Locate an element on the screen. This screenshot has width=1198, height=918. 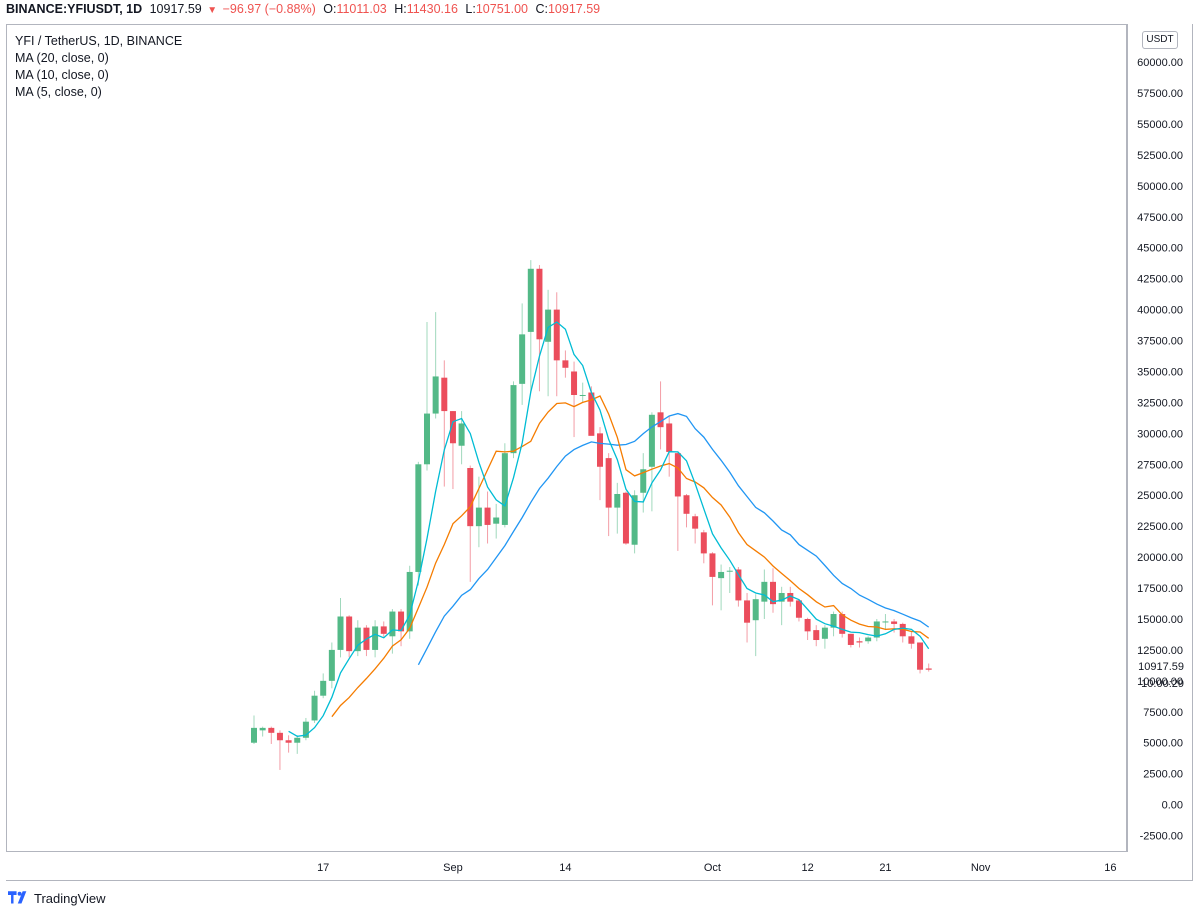
legend-ma5: MA (5, close, 0) is located at coordinates (58, 92).